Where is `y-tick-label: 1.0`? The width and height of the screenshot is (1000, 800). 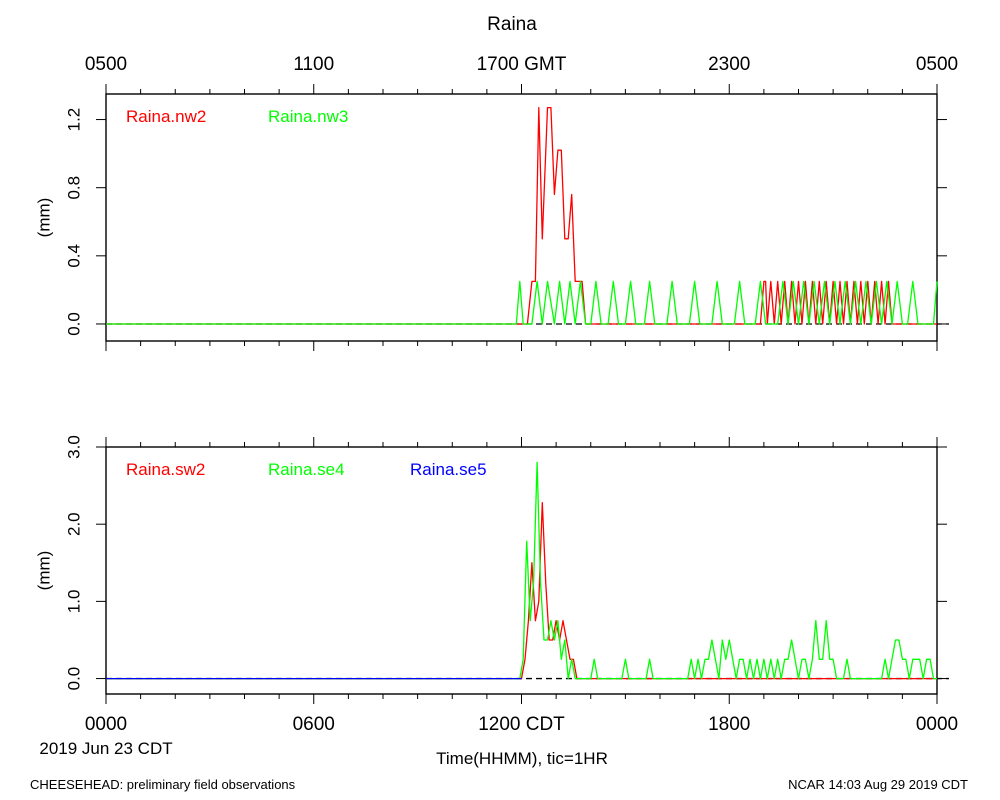 y-tick-label: 1.0 is located at coordinates (74, 602).